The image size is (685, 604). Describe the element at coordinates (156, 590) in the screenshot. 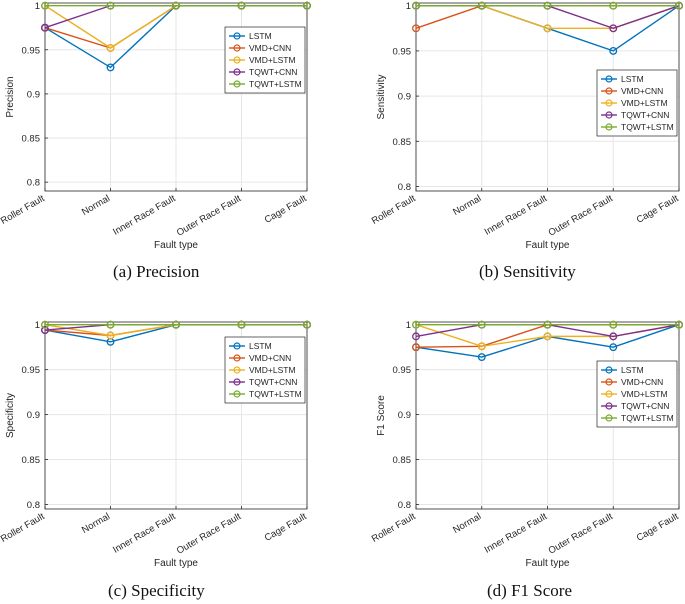

I see `caption-specificity: (c) Specificity` at that location.